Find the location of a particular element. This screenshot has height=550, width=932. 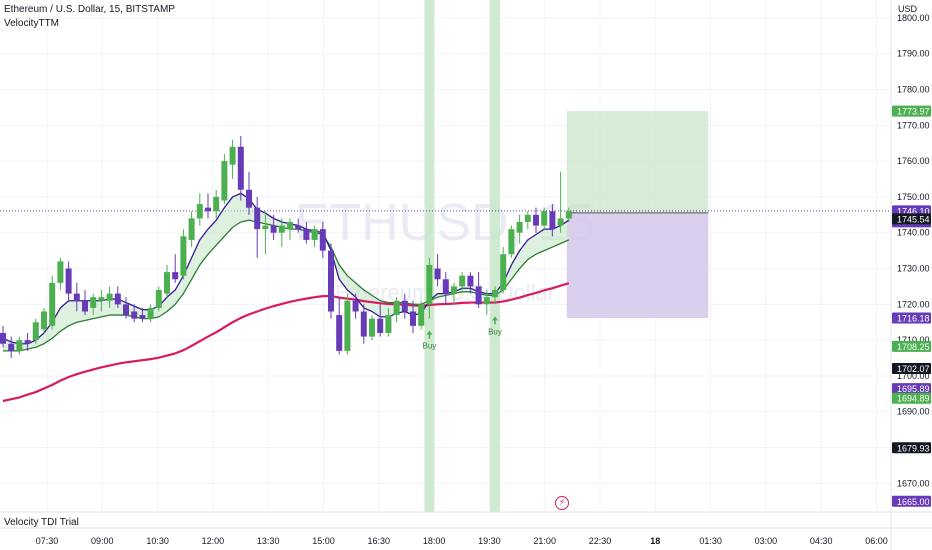

lightning-icon: ⚡ is located at coordinates (562, 503).